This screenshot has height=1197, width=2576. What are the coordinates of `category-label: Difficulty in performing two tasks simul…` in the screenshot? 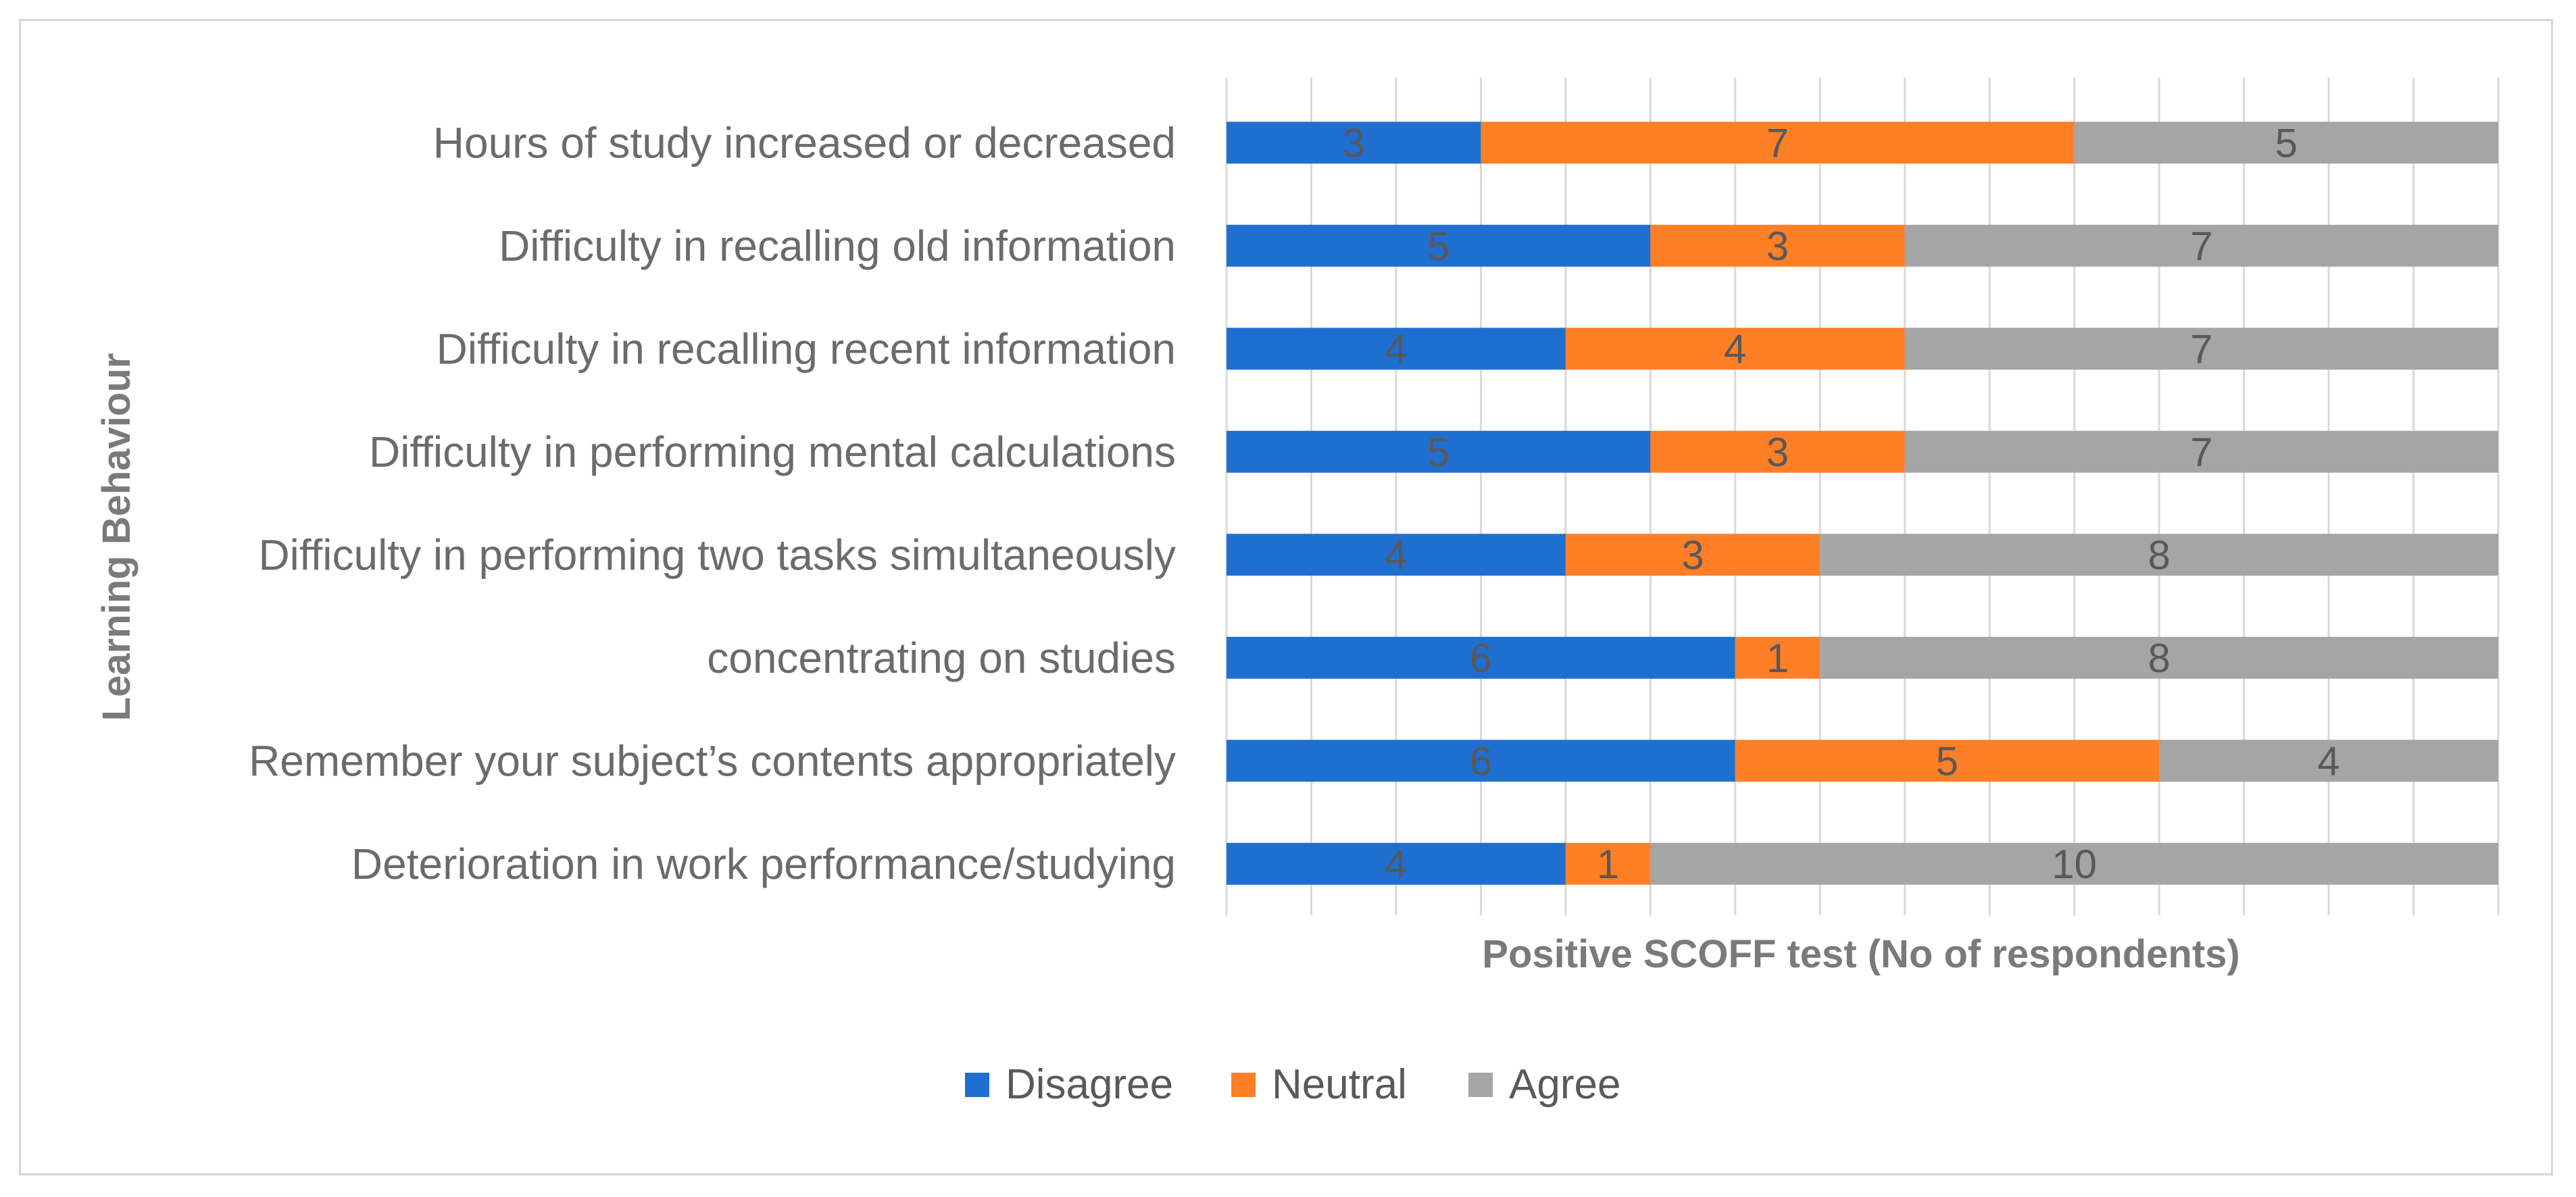 It's located at (717, 554).